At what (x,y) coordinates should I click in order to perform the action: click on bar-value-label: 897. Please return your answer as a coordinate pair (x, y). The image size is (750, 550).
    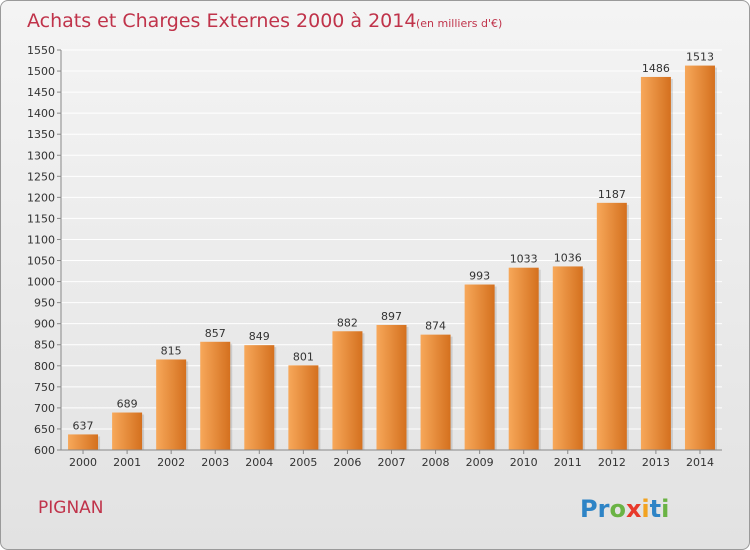
    Looking at the image, I should click on (391, 316).